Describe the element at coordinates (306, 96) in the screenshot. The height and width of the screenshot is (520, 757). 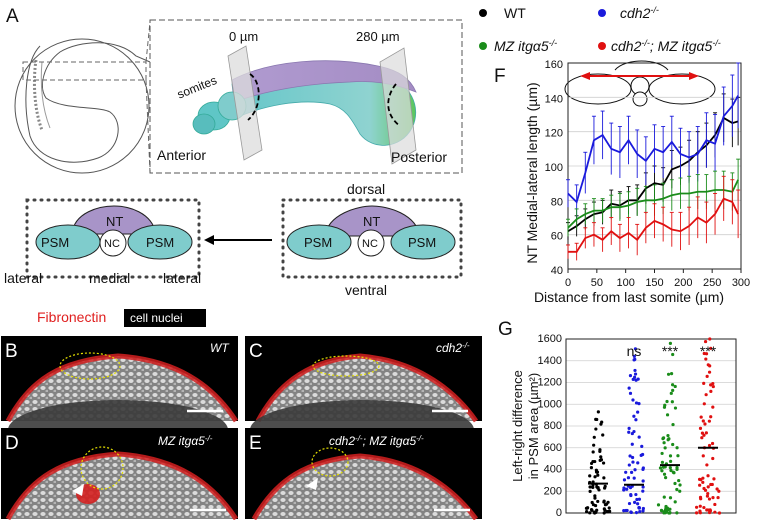
I see `zoom-panel` at that location.